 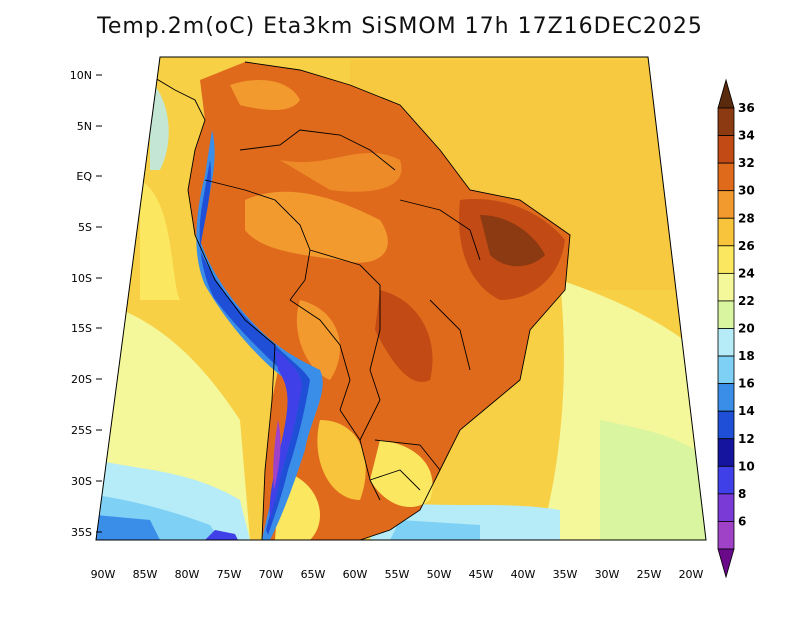 What do you see at coordinates (81, 278) in the screenshot?
I see `lat-tick-label: 10S` at bounding box center [81, 278].